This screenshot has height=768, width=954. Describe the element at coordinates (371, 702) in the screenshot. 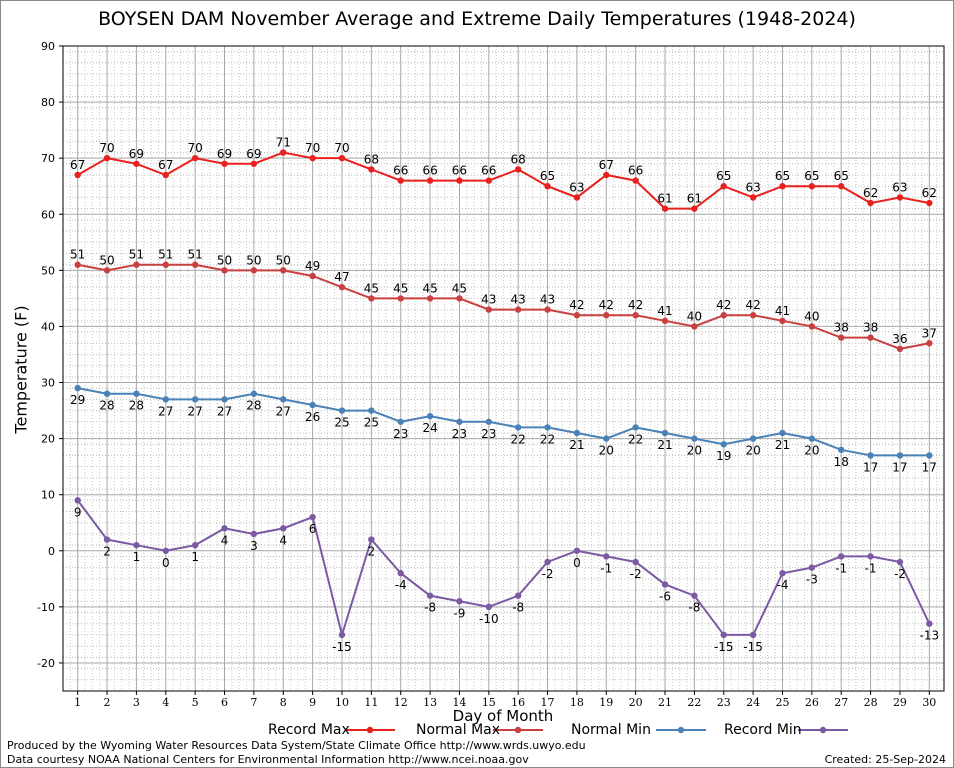

I see `x-tick-label: 11` at that location.